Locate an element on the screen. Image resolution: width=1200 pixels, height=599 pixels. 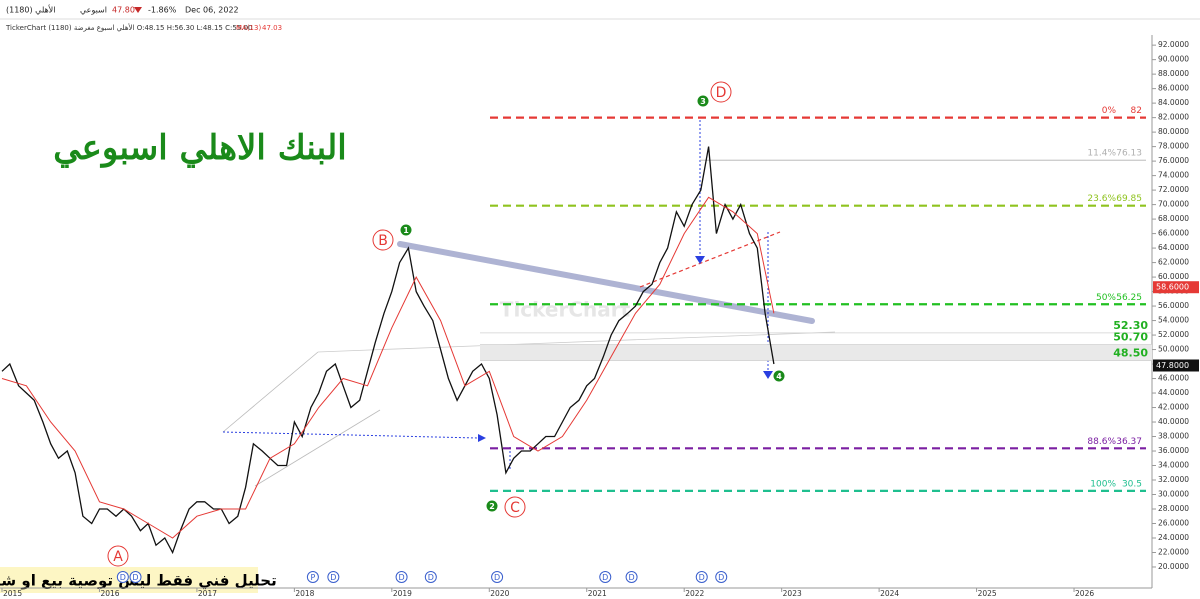
fib-value: 82 is located at coordinates (1136, 111).